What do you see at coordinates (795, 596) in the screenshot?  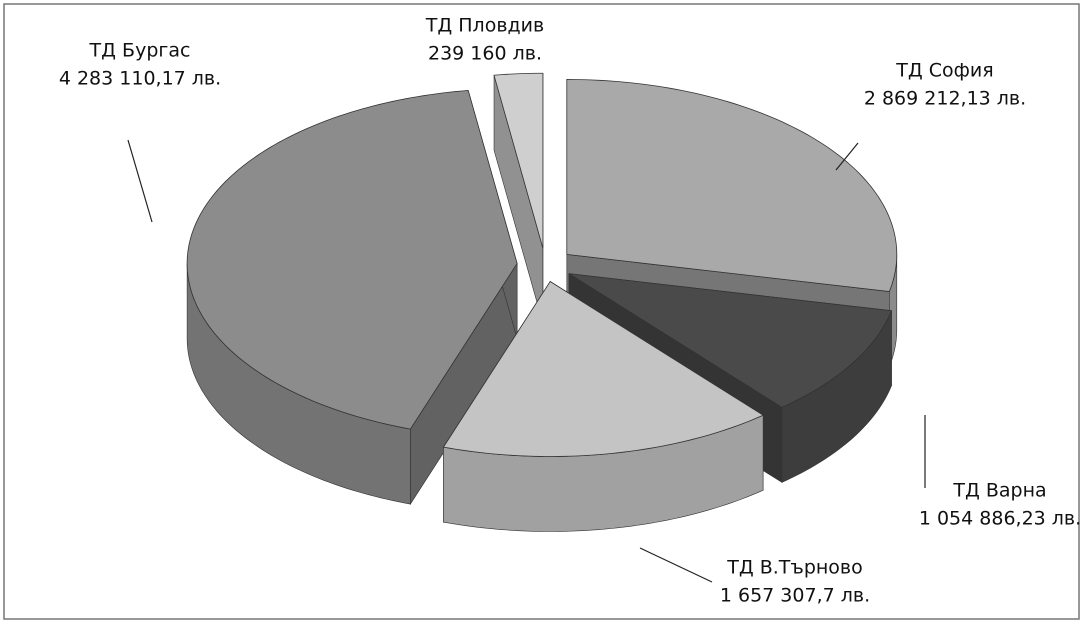 I see `data-label-value: 1 657 307,7 лв.` at bounding box center [795, 596].